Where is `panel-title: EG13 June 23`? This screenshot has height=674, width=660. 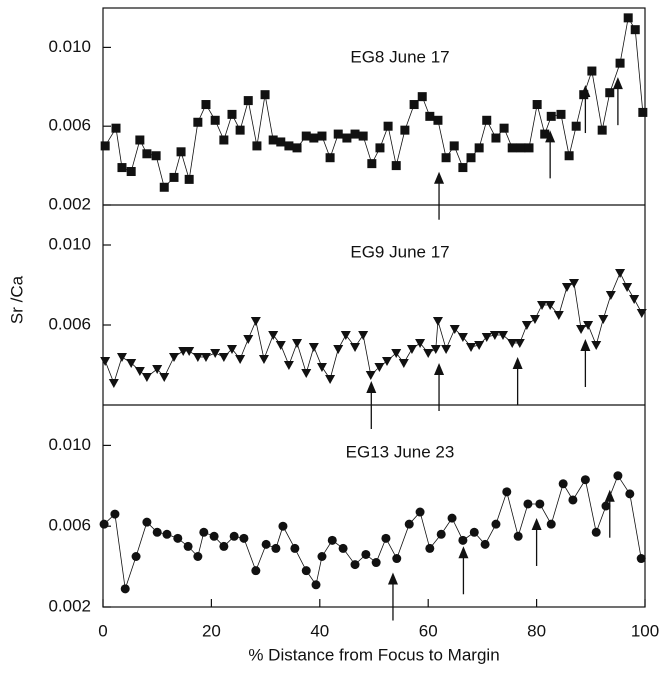 panel-title: EG13 June 23 is located at coordinates (400, 451).